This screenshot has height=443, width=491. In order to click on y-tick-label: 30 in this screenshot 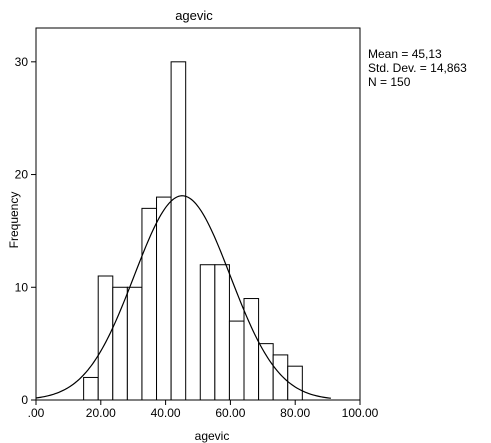, I will do `click(22, 62)`.